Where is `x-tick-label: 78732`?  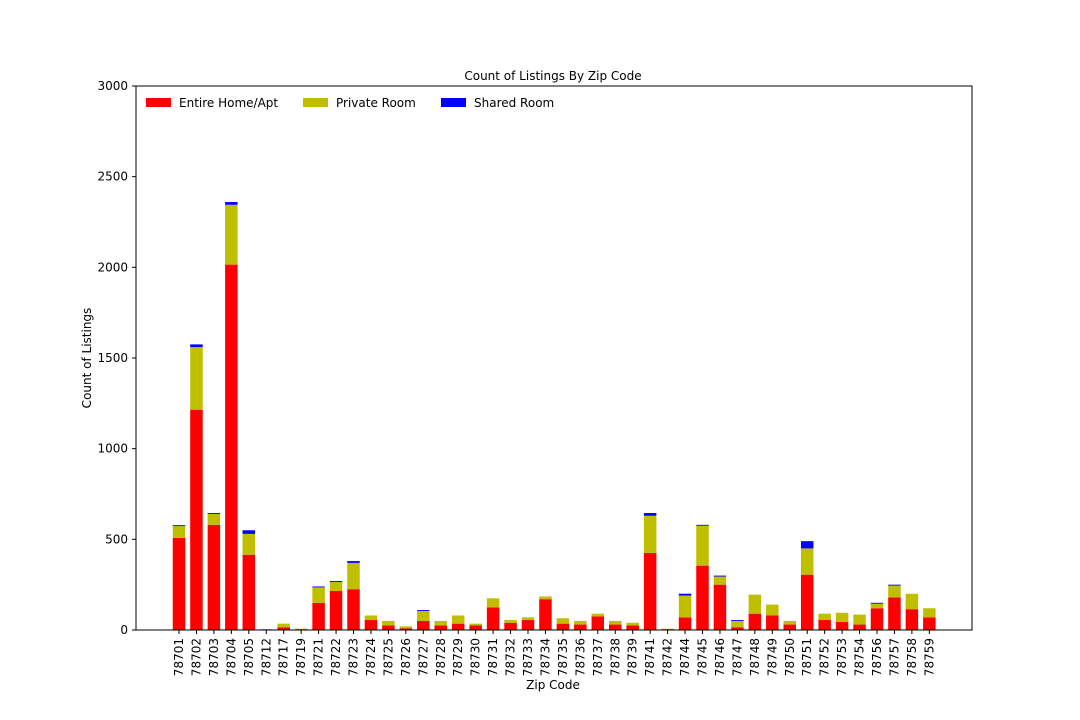 x-tick-label: 78732 is located at coordinates (511, 657).